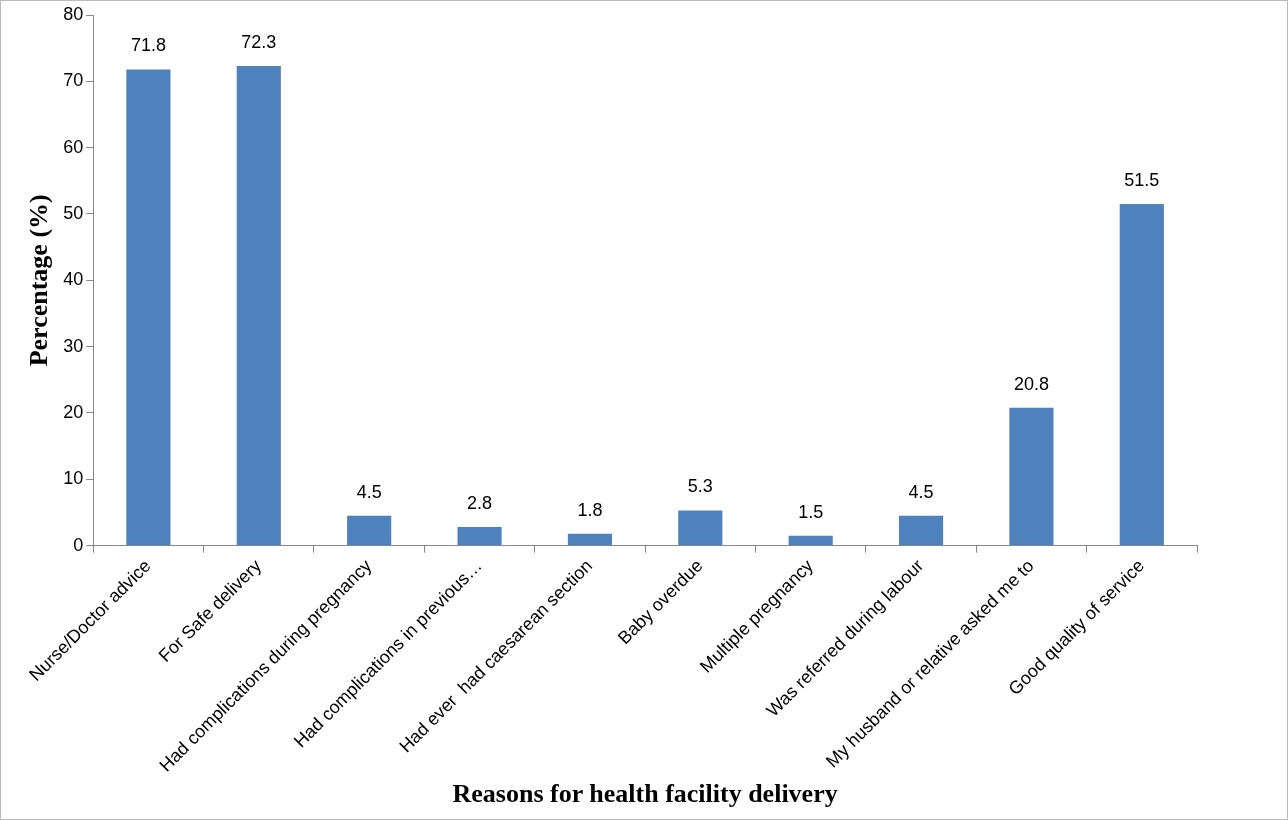  What do you see at coordinates (1142, 180) in the screenshot?
I see `data-label: 51.5` at bounding box center [1142, 180].